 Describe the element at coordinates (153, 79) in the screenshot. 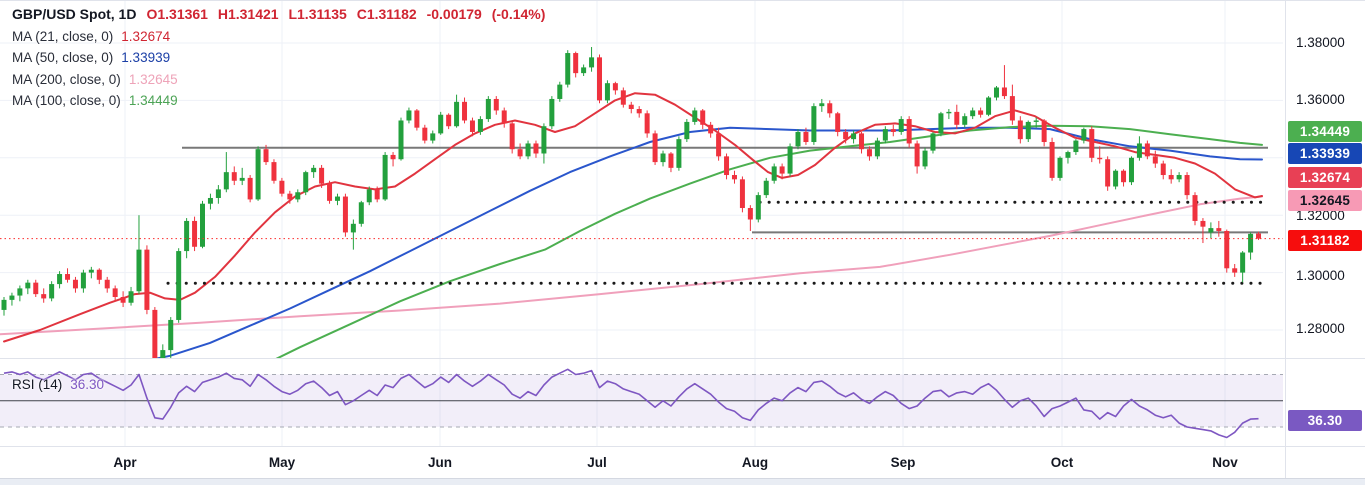

I see `indicator-value: 1.32645` at that location.